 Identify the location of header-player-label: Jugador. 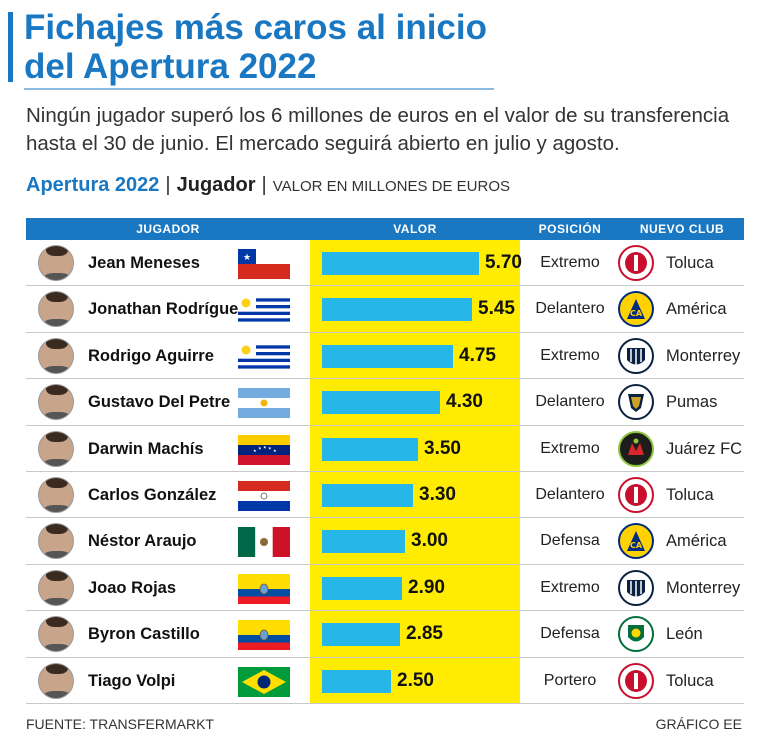
(216, 185).